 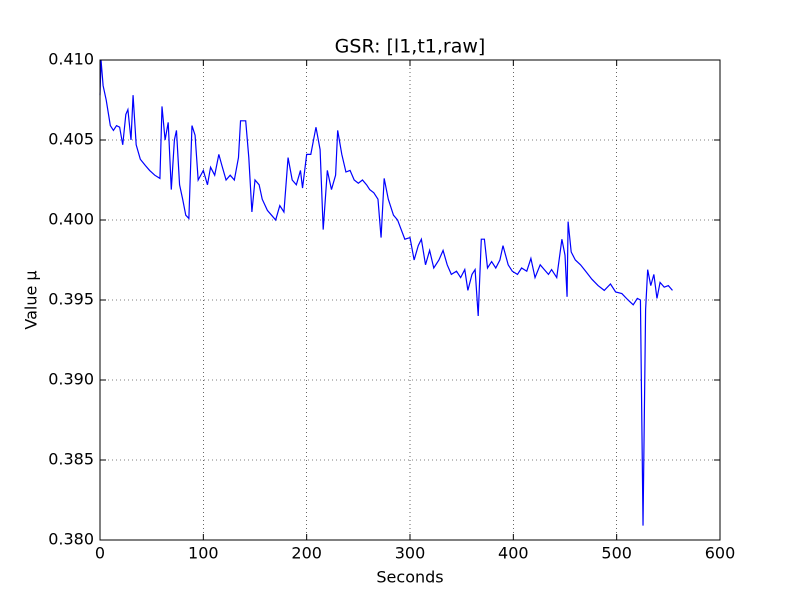 I want to click on y-tick-label: 0.380, so click(x=71, y=539).